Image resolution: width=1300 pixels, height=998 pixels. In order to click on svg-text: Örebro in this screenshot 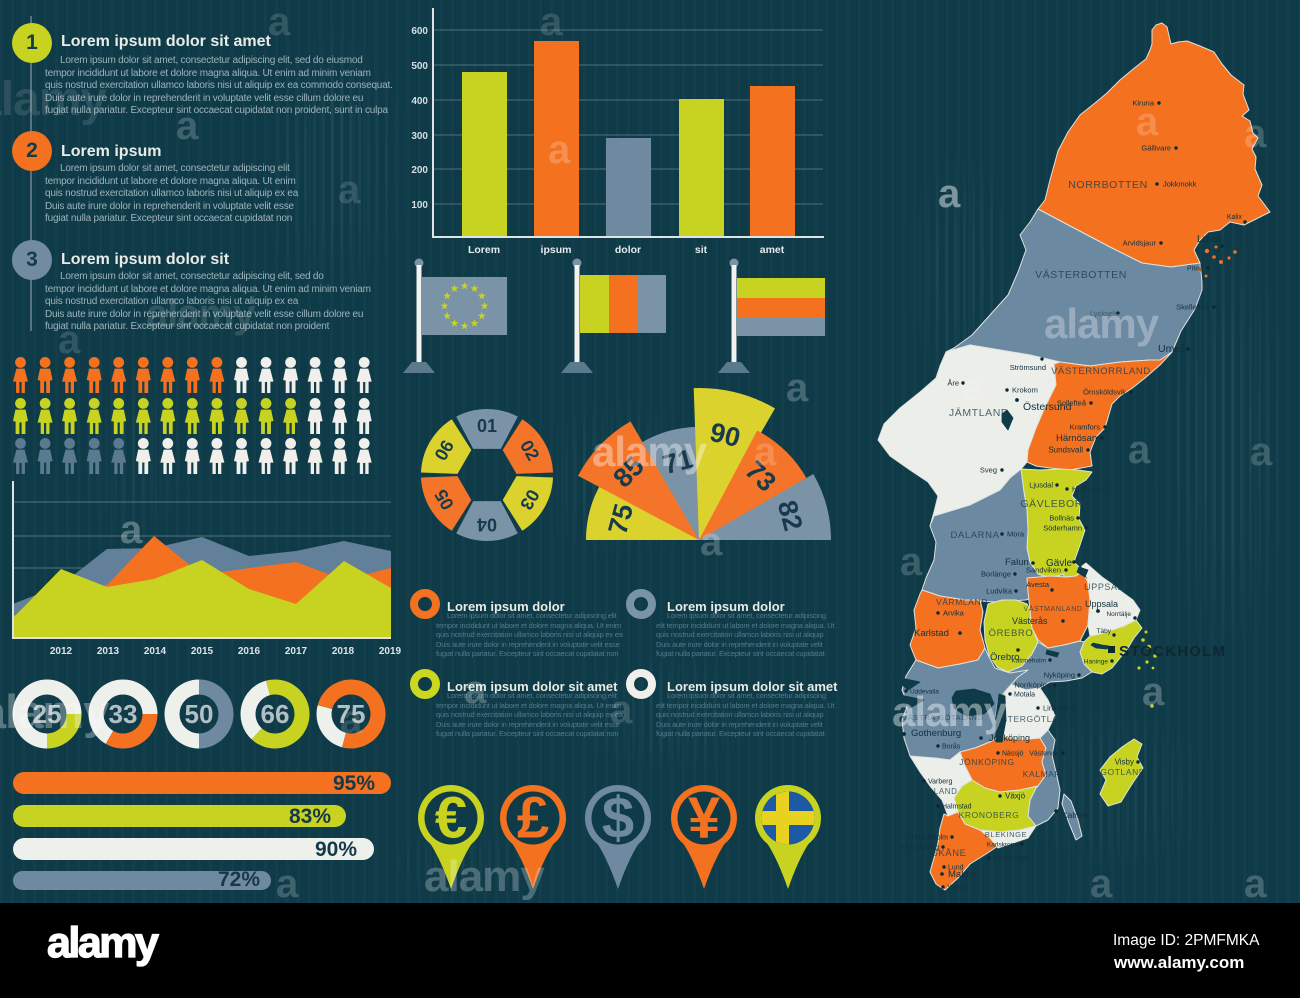, I will do `click(1005, 657)`.